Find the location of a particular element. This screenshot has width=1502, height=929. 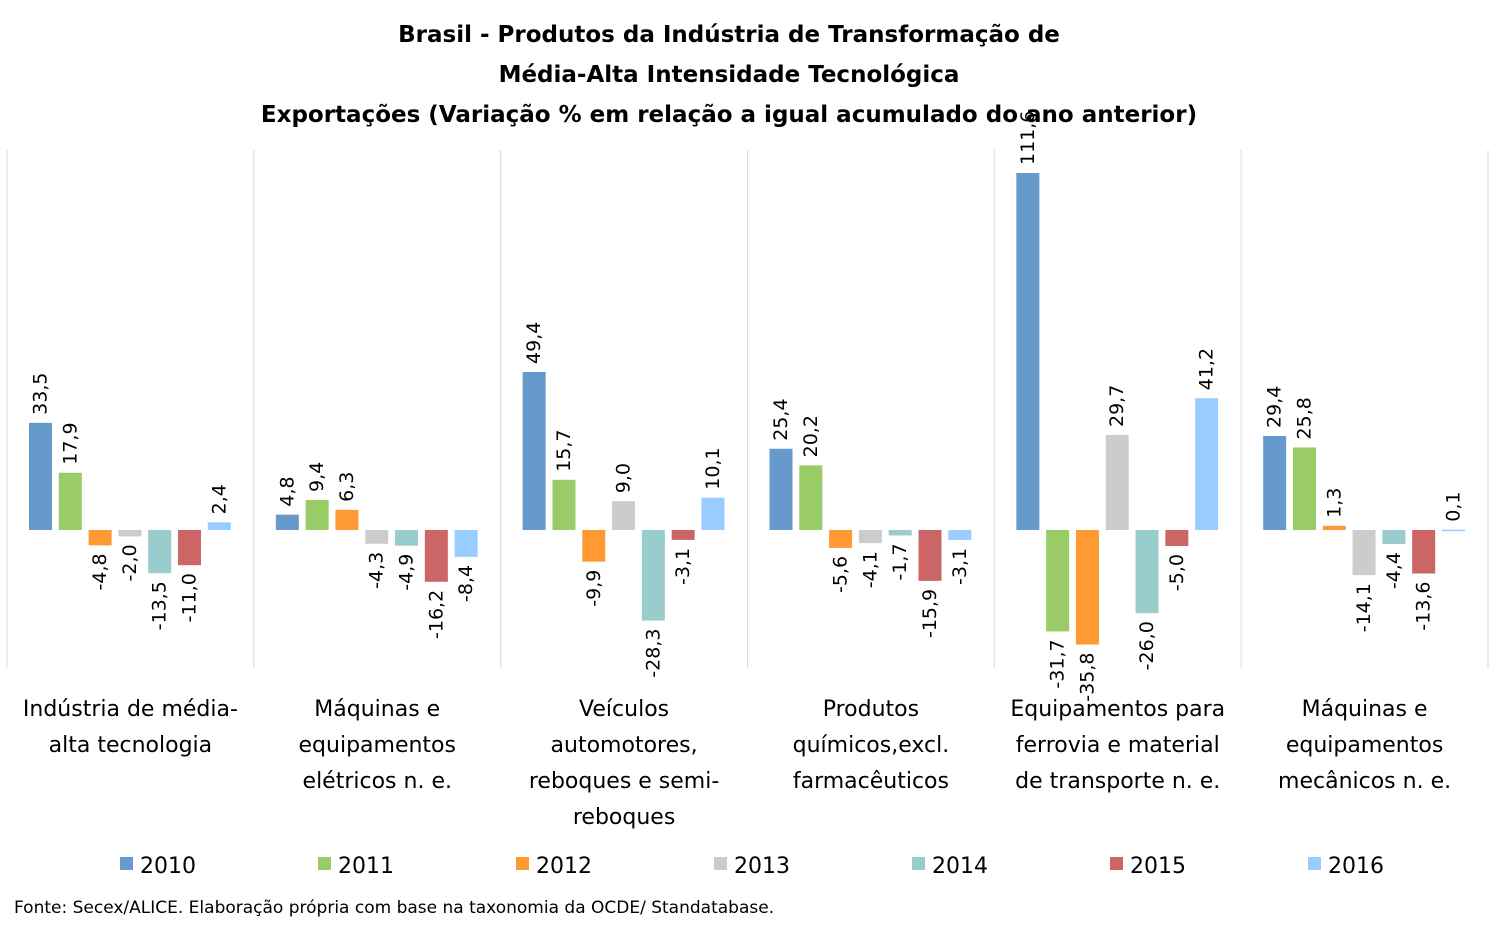

data-label: 0,1 is located at coordinates (1453, 506).